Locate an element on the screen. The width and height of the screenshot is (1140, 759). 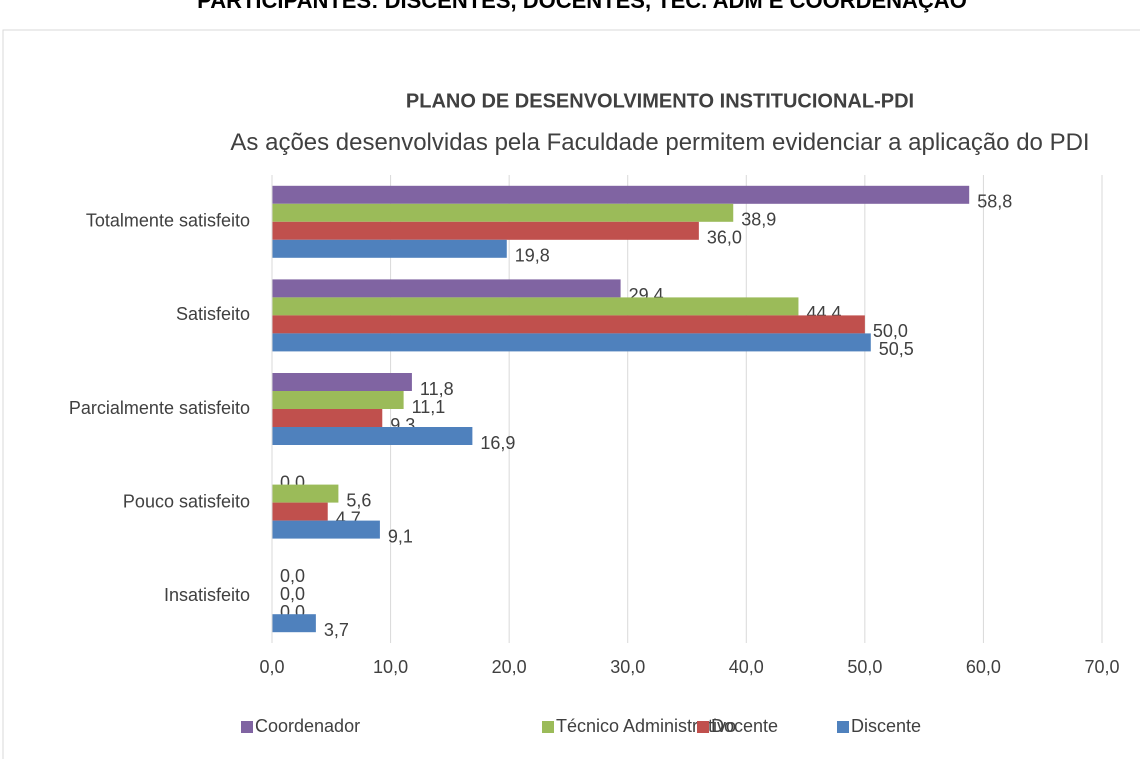
x-tick-label: 10,0 is located at coordinates (390, 667).